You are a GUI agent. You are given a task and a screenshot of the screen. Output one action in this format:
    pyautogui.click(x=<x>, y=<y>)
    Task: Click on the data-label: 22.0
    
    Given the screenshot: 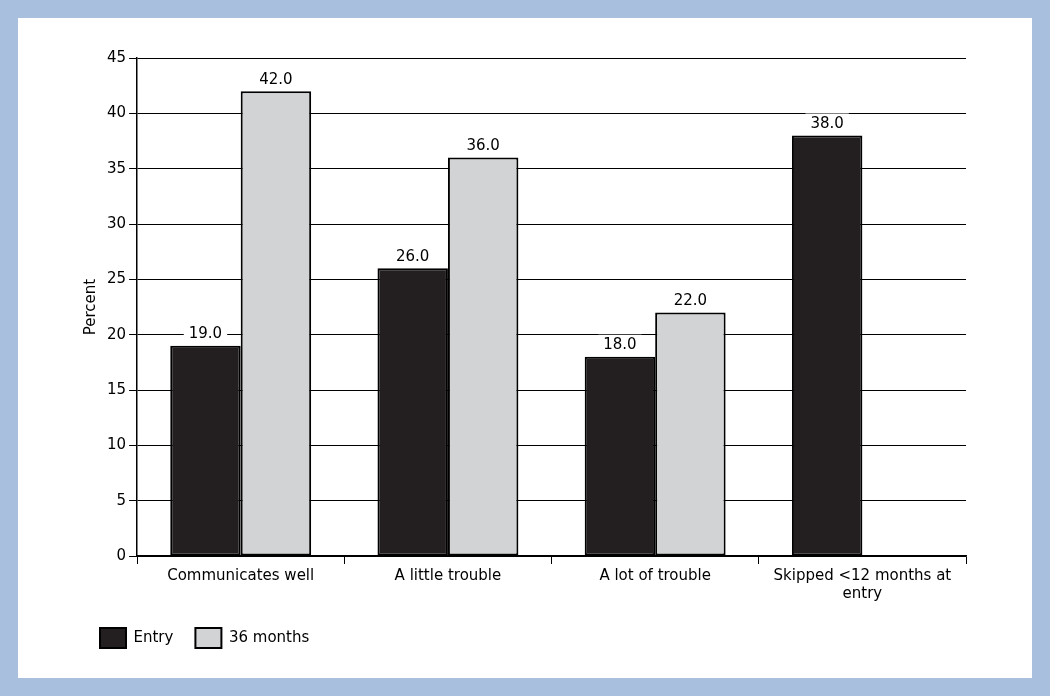 What is the action you would take?
    pyautogui.click(x=690, y=299)
    